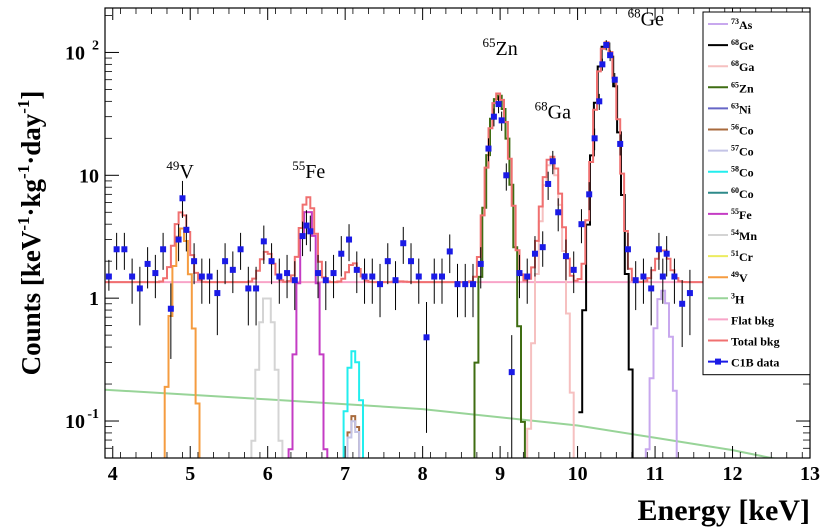 This screenshot has height=529, width=830. I want to click on legend-entry: 60Co, so click(731, 193).